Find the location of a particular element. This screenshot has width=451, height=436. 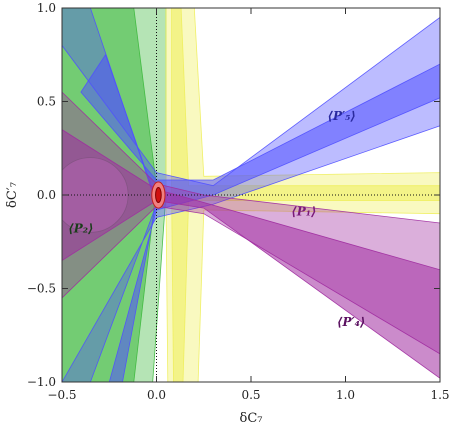

y-tick-label: 1.0 is located at coordinates (46, 8).